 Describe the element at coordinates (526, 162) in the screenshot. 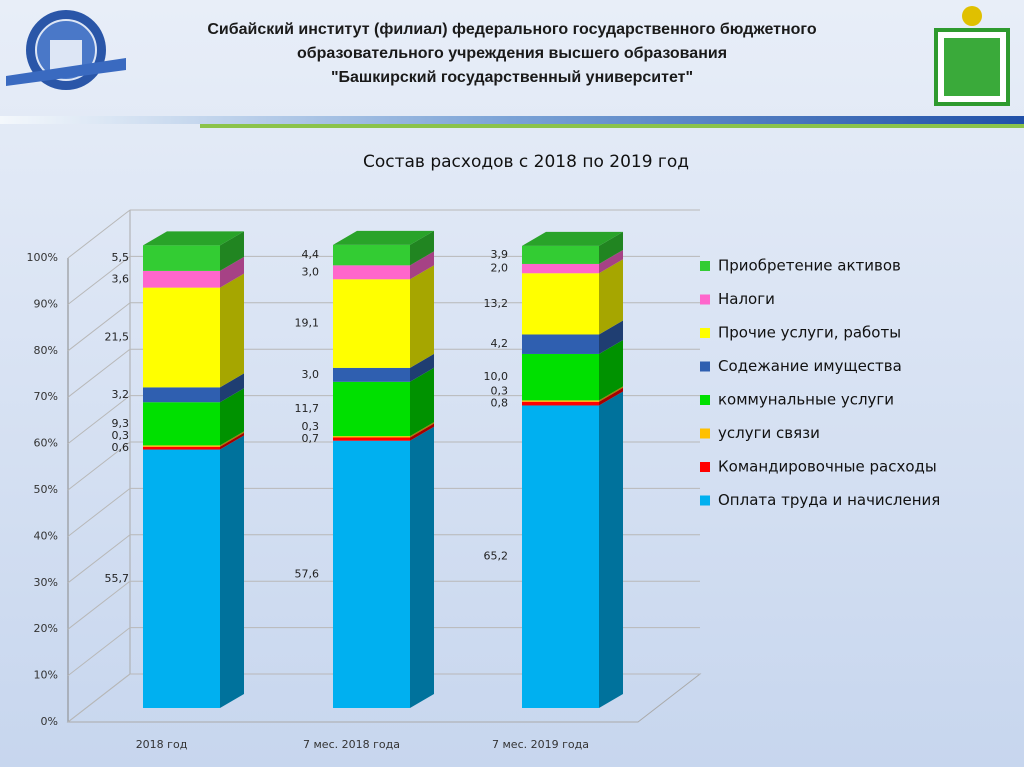

I see `chart-title: Состав расходов с 2018 по 2019 год` at that location.